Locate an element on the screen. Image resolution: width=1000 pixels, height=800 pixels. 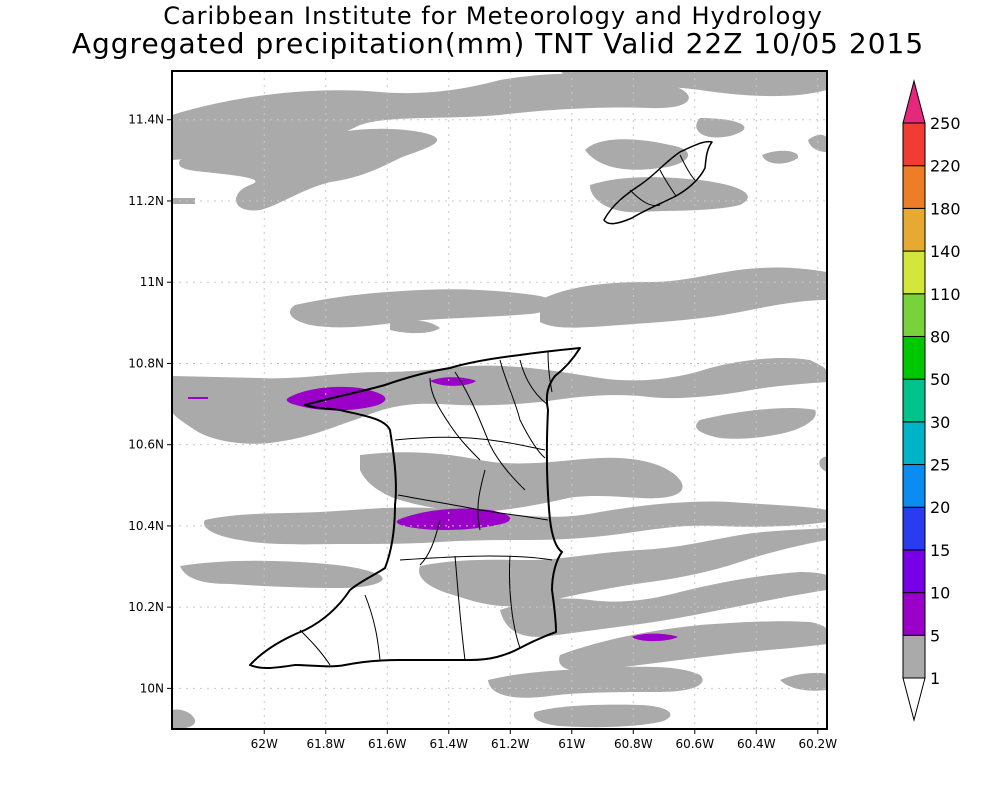
tobago-coastline is located at coordinates (658, 182).